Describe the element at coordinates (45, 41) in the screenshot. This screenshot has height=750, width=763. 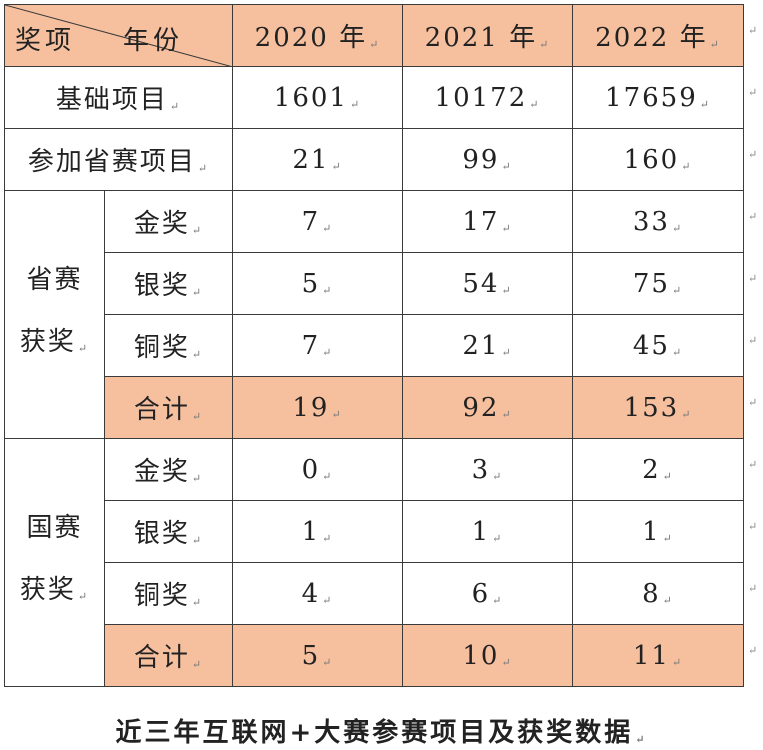
I see `header-award-label: 奖项` at that location.